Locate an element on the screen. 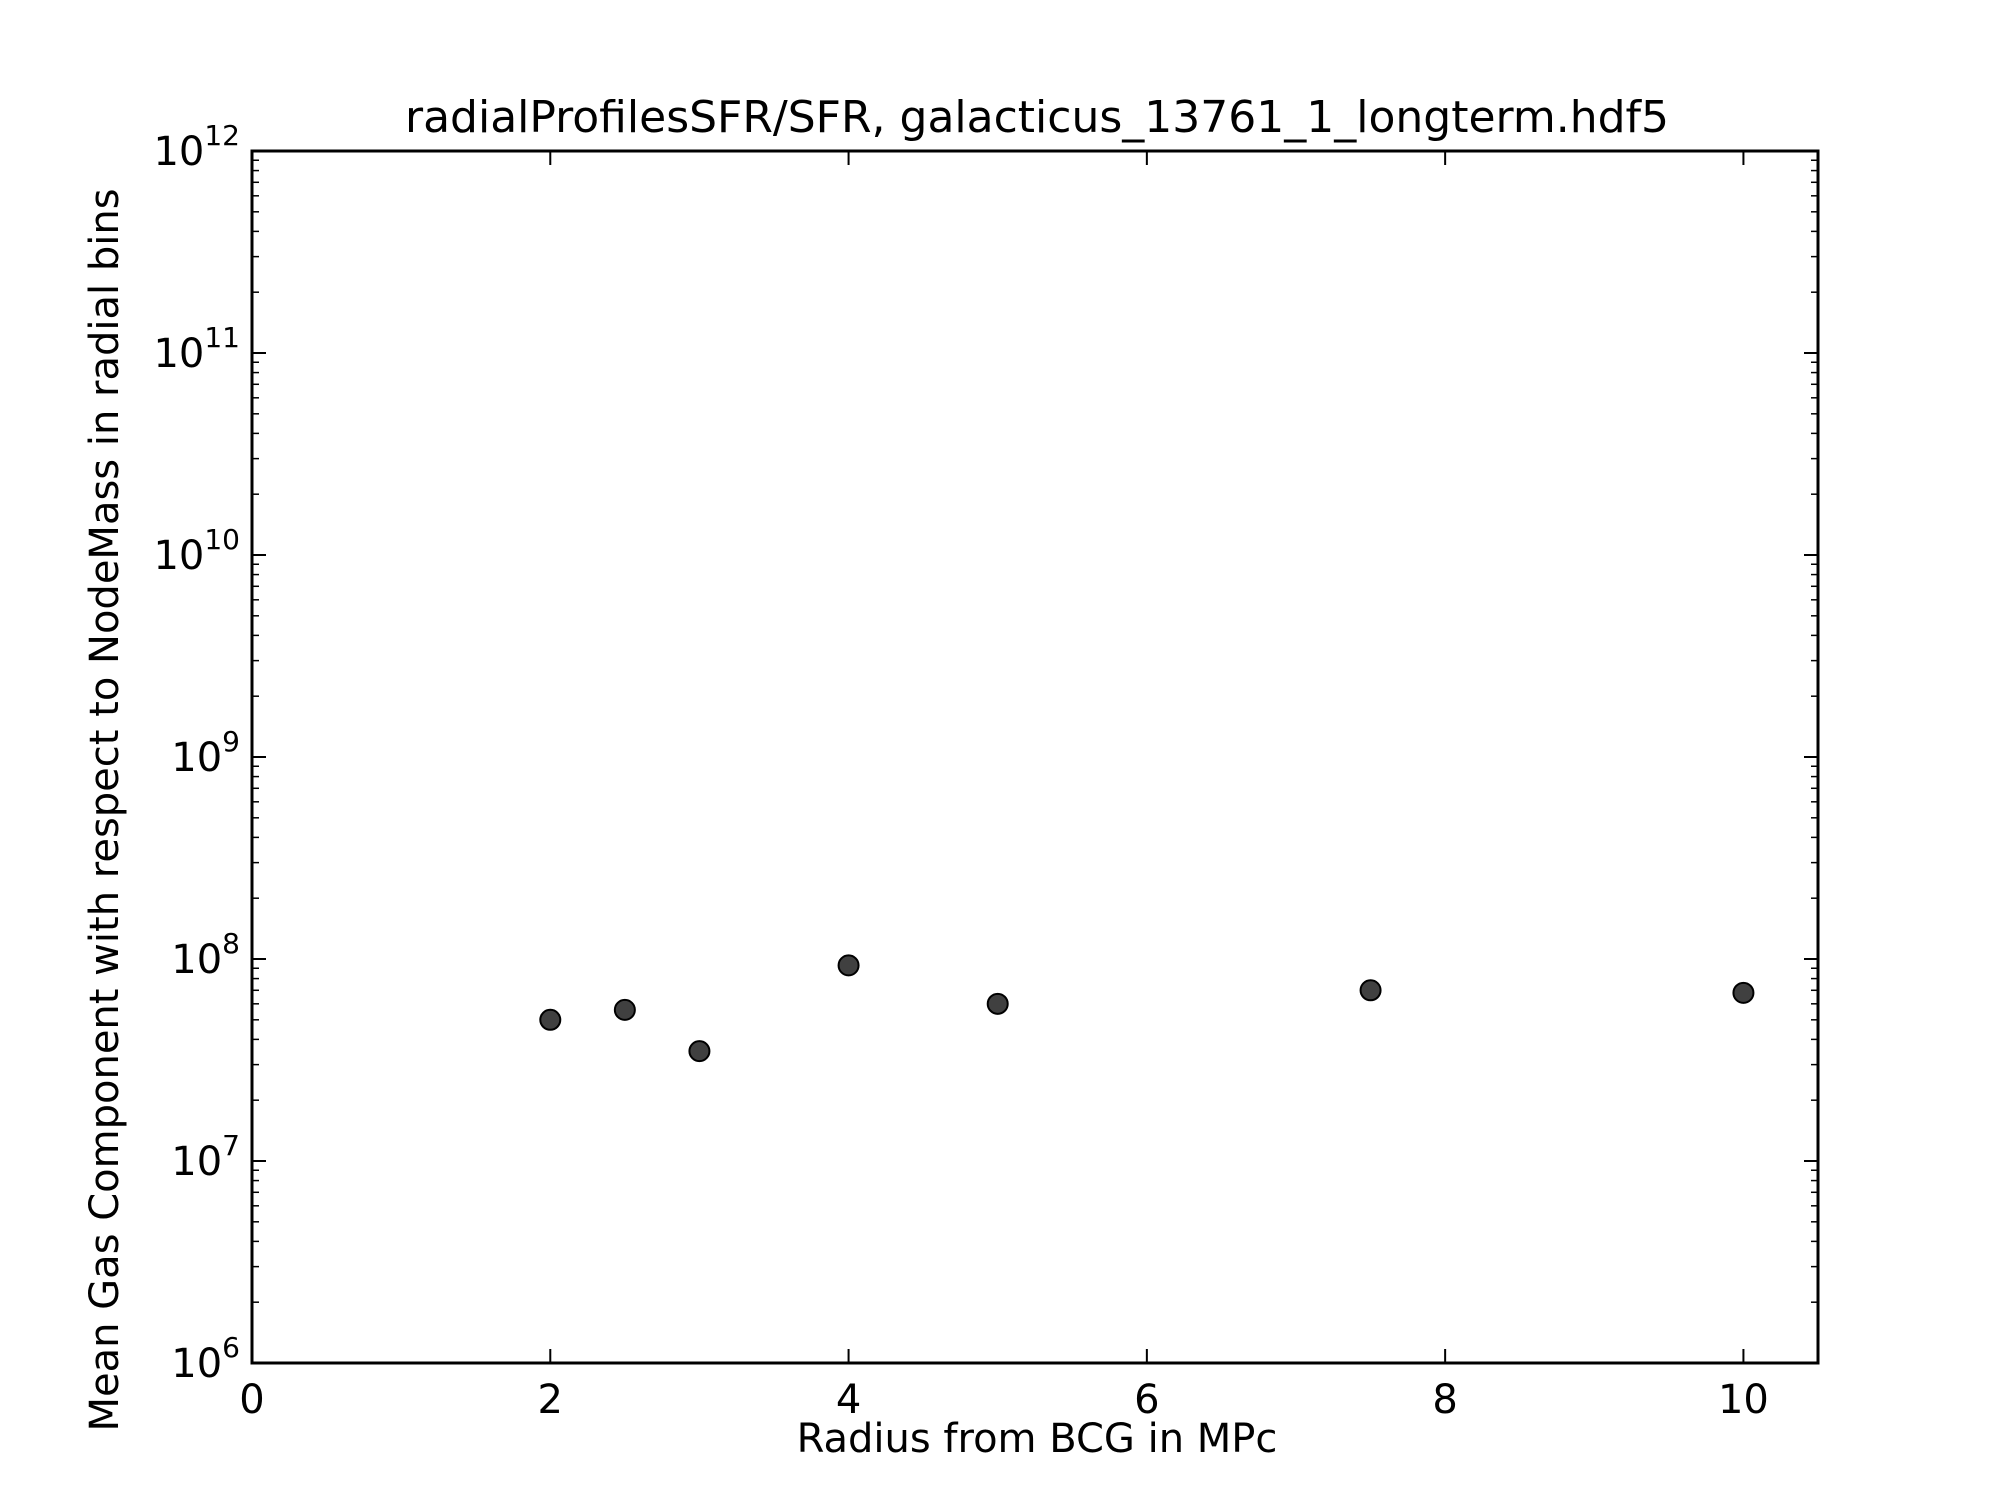  x-tick-label: 10 is located at coordinates (1743, 1400).